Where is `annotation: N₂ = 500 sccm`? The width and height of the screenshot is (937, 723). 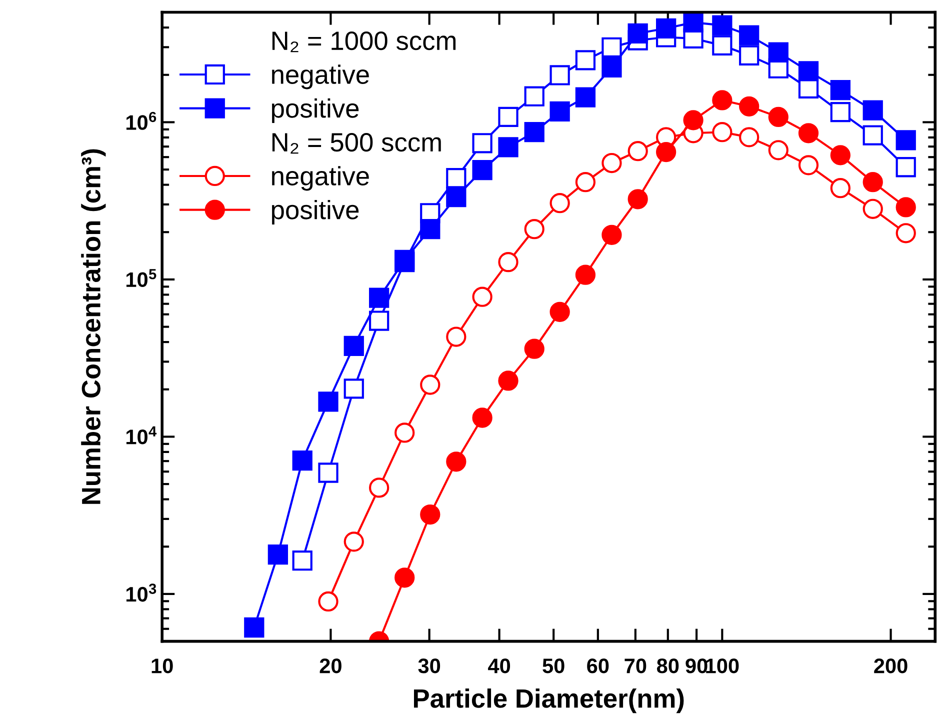
annotation: N₂ = 500 sccm is located at coordinates (356, 143).